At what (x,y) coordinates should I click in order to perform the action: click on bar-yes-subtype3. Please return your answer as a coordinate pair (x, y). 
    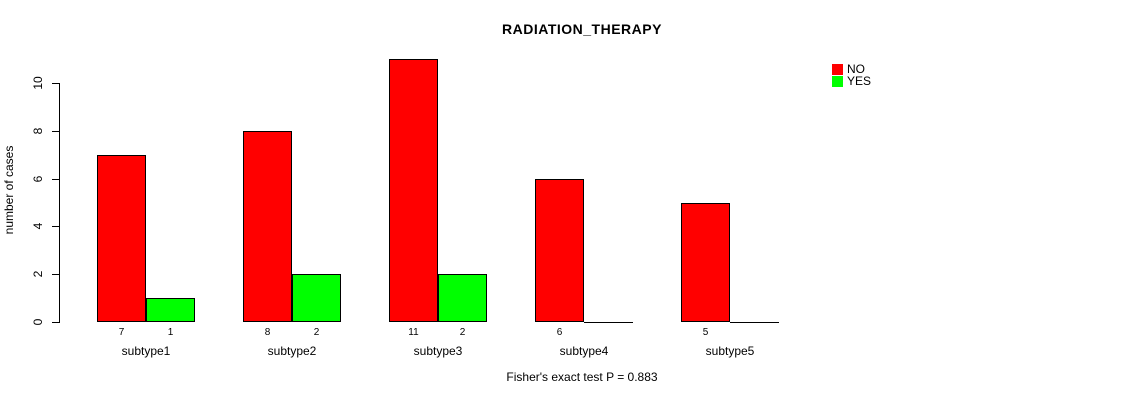
    Looking at the image, I should click on (462, 298).